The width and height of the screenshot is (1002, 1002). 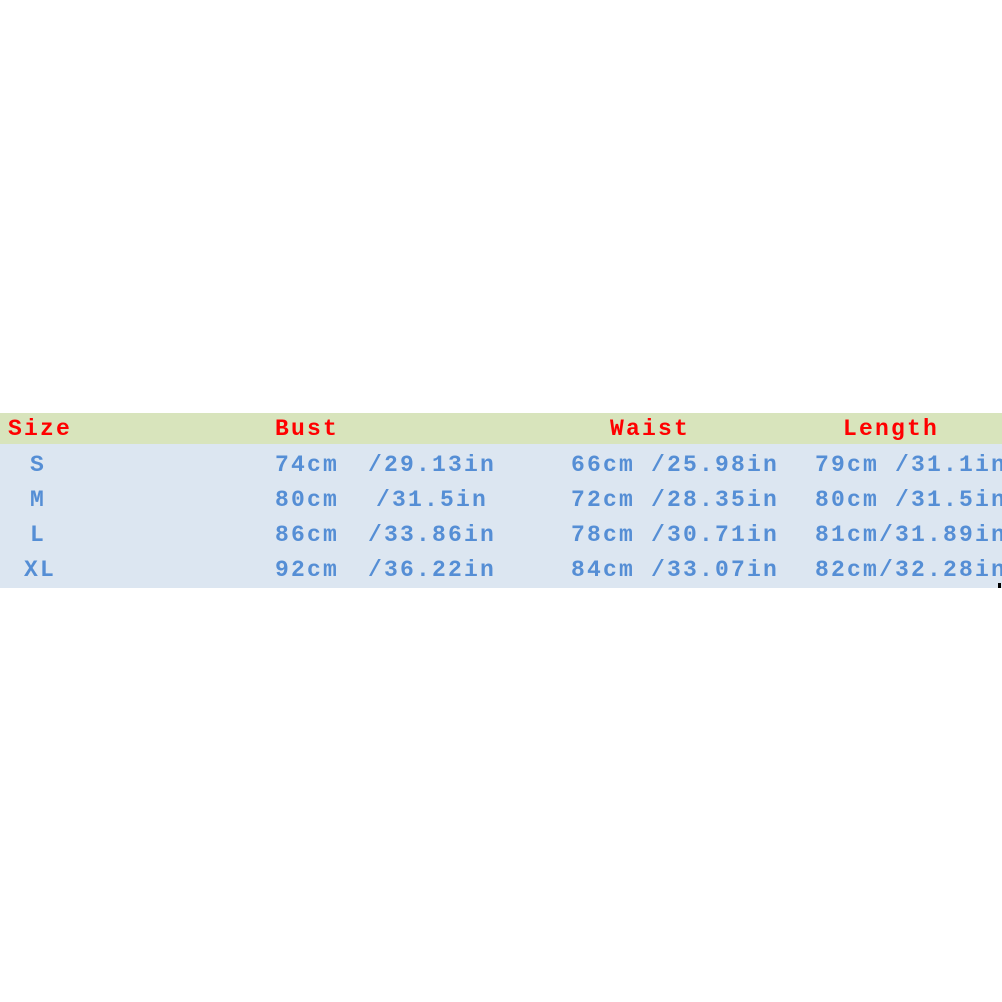 I want to click on size-table-body, so click(x=501, y=516).